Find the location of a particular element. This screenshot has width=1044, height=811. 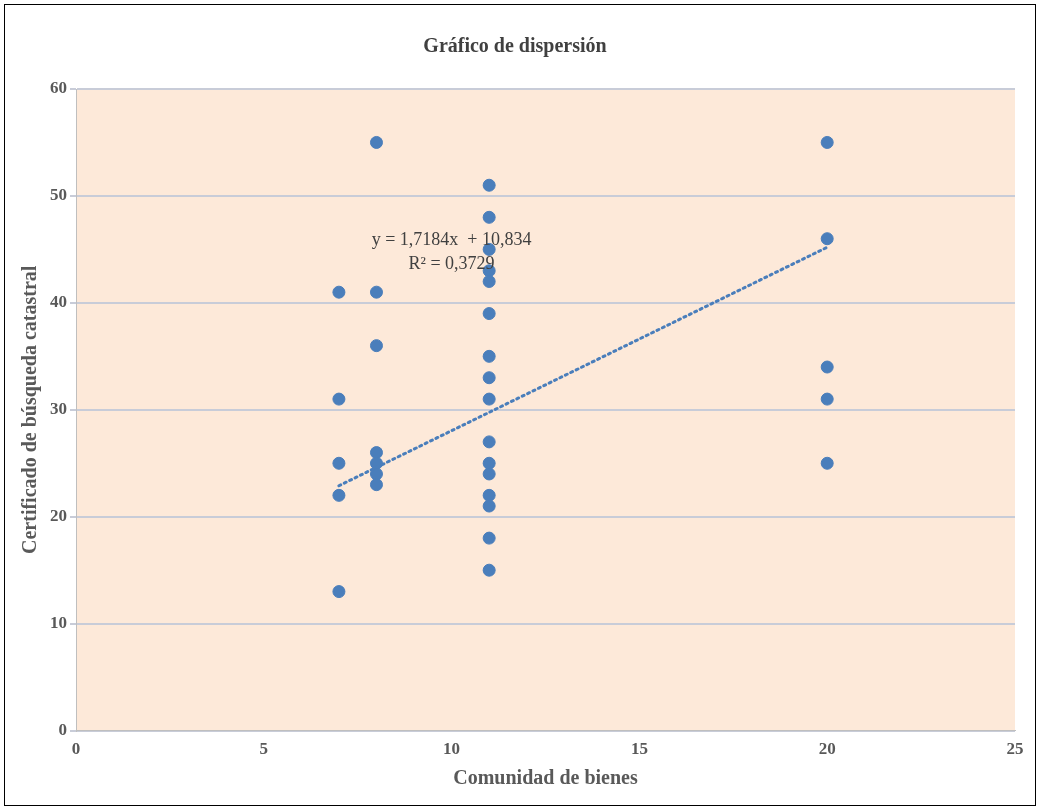

y-tick-label: 60 is located at coordinates (58, 88).